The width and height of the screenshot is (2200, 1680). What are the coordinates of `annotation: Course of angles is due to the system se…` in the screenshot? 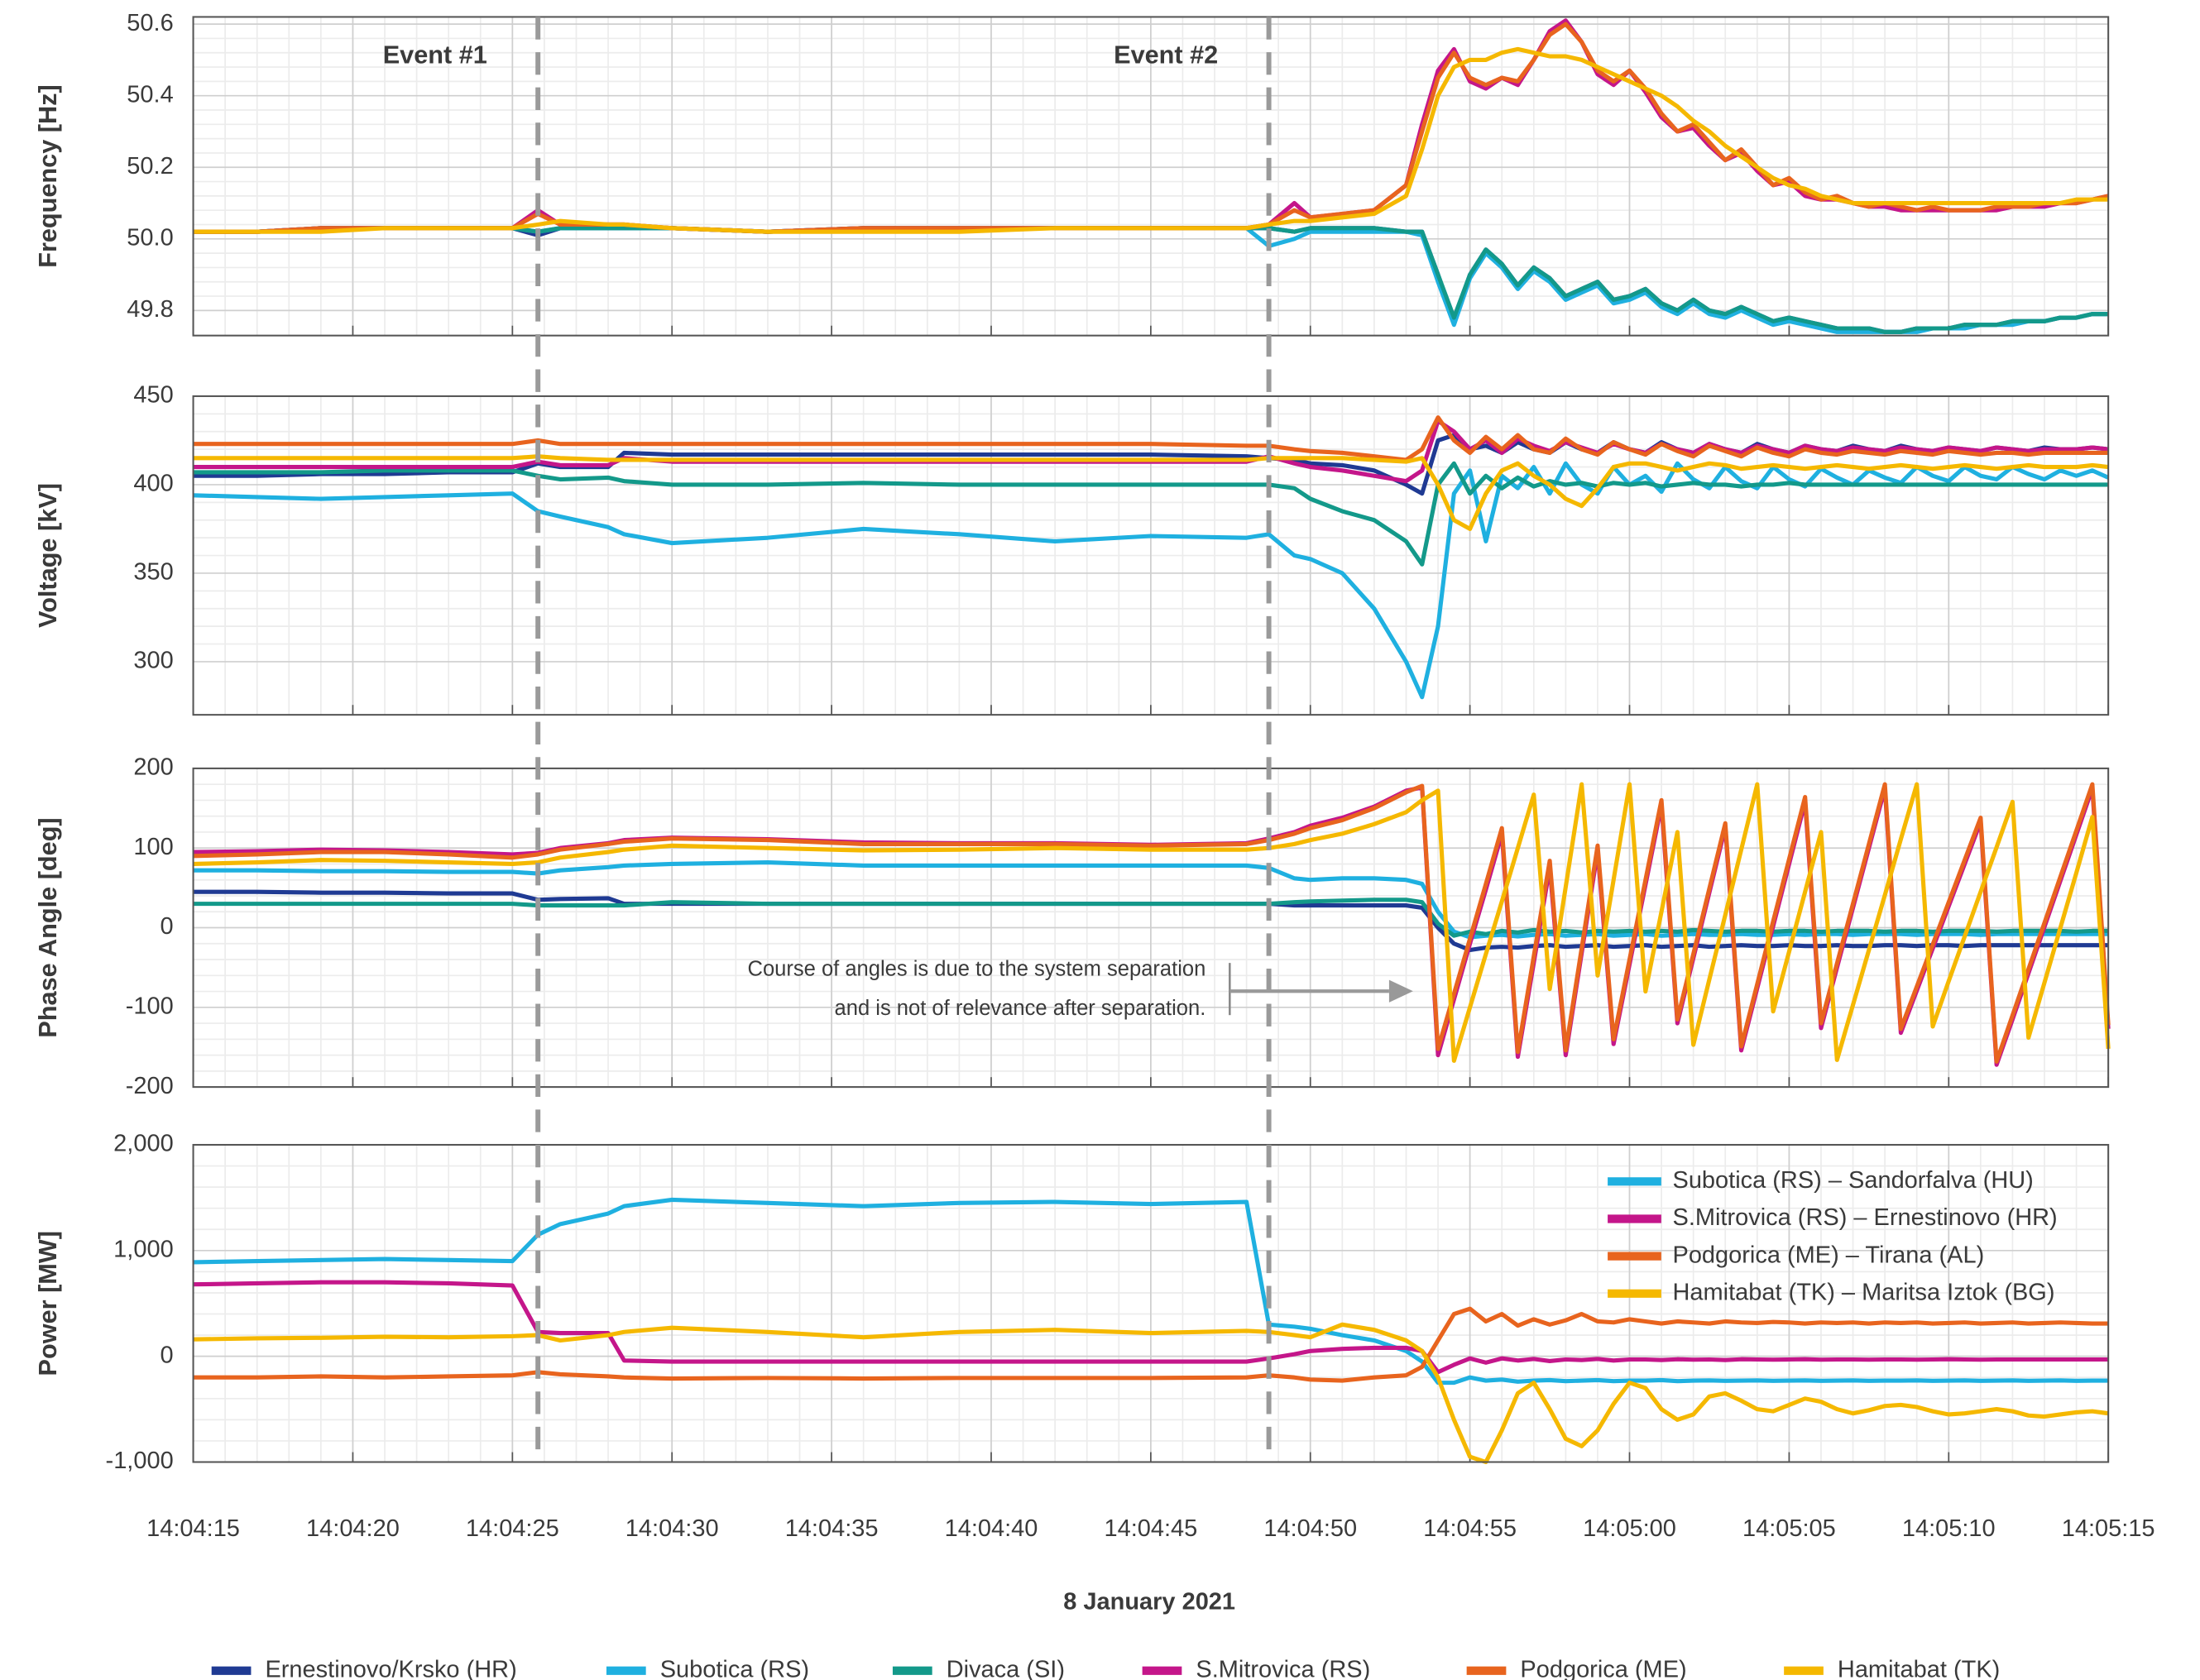 It's located at (977, 968).